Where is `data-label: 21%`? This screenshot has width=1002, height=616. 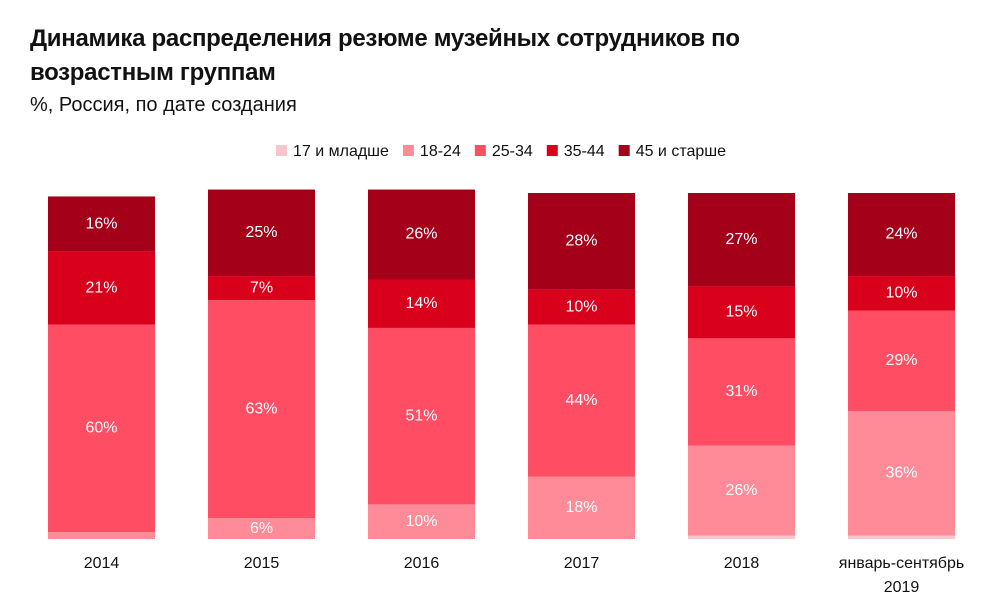 data-label: 21% is located at coordinates (101, 287).